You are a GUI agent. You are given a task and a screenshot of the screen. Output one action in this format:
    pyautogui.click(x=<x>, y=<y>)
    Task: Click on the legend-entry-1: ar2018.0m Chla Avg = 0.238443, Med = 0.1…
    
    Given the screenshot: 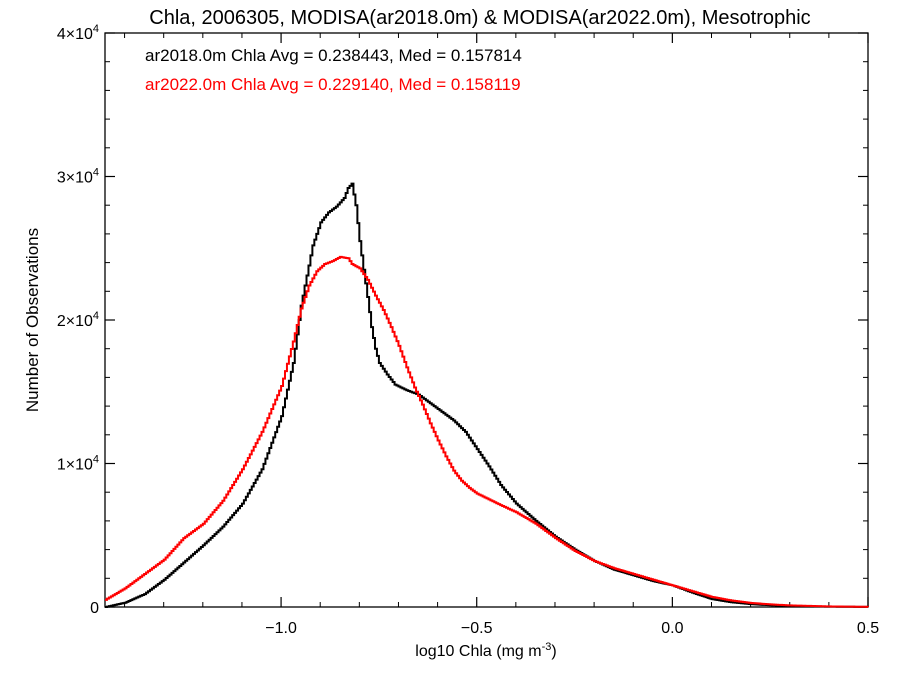 What is the action you would take?
    pyautogui.click(x=333, y=55)
    